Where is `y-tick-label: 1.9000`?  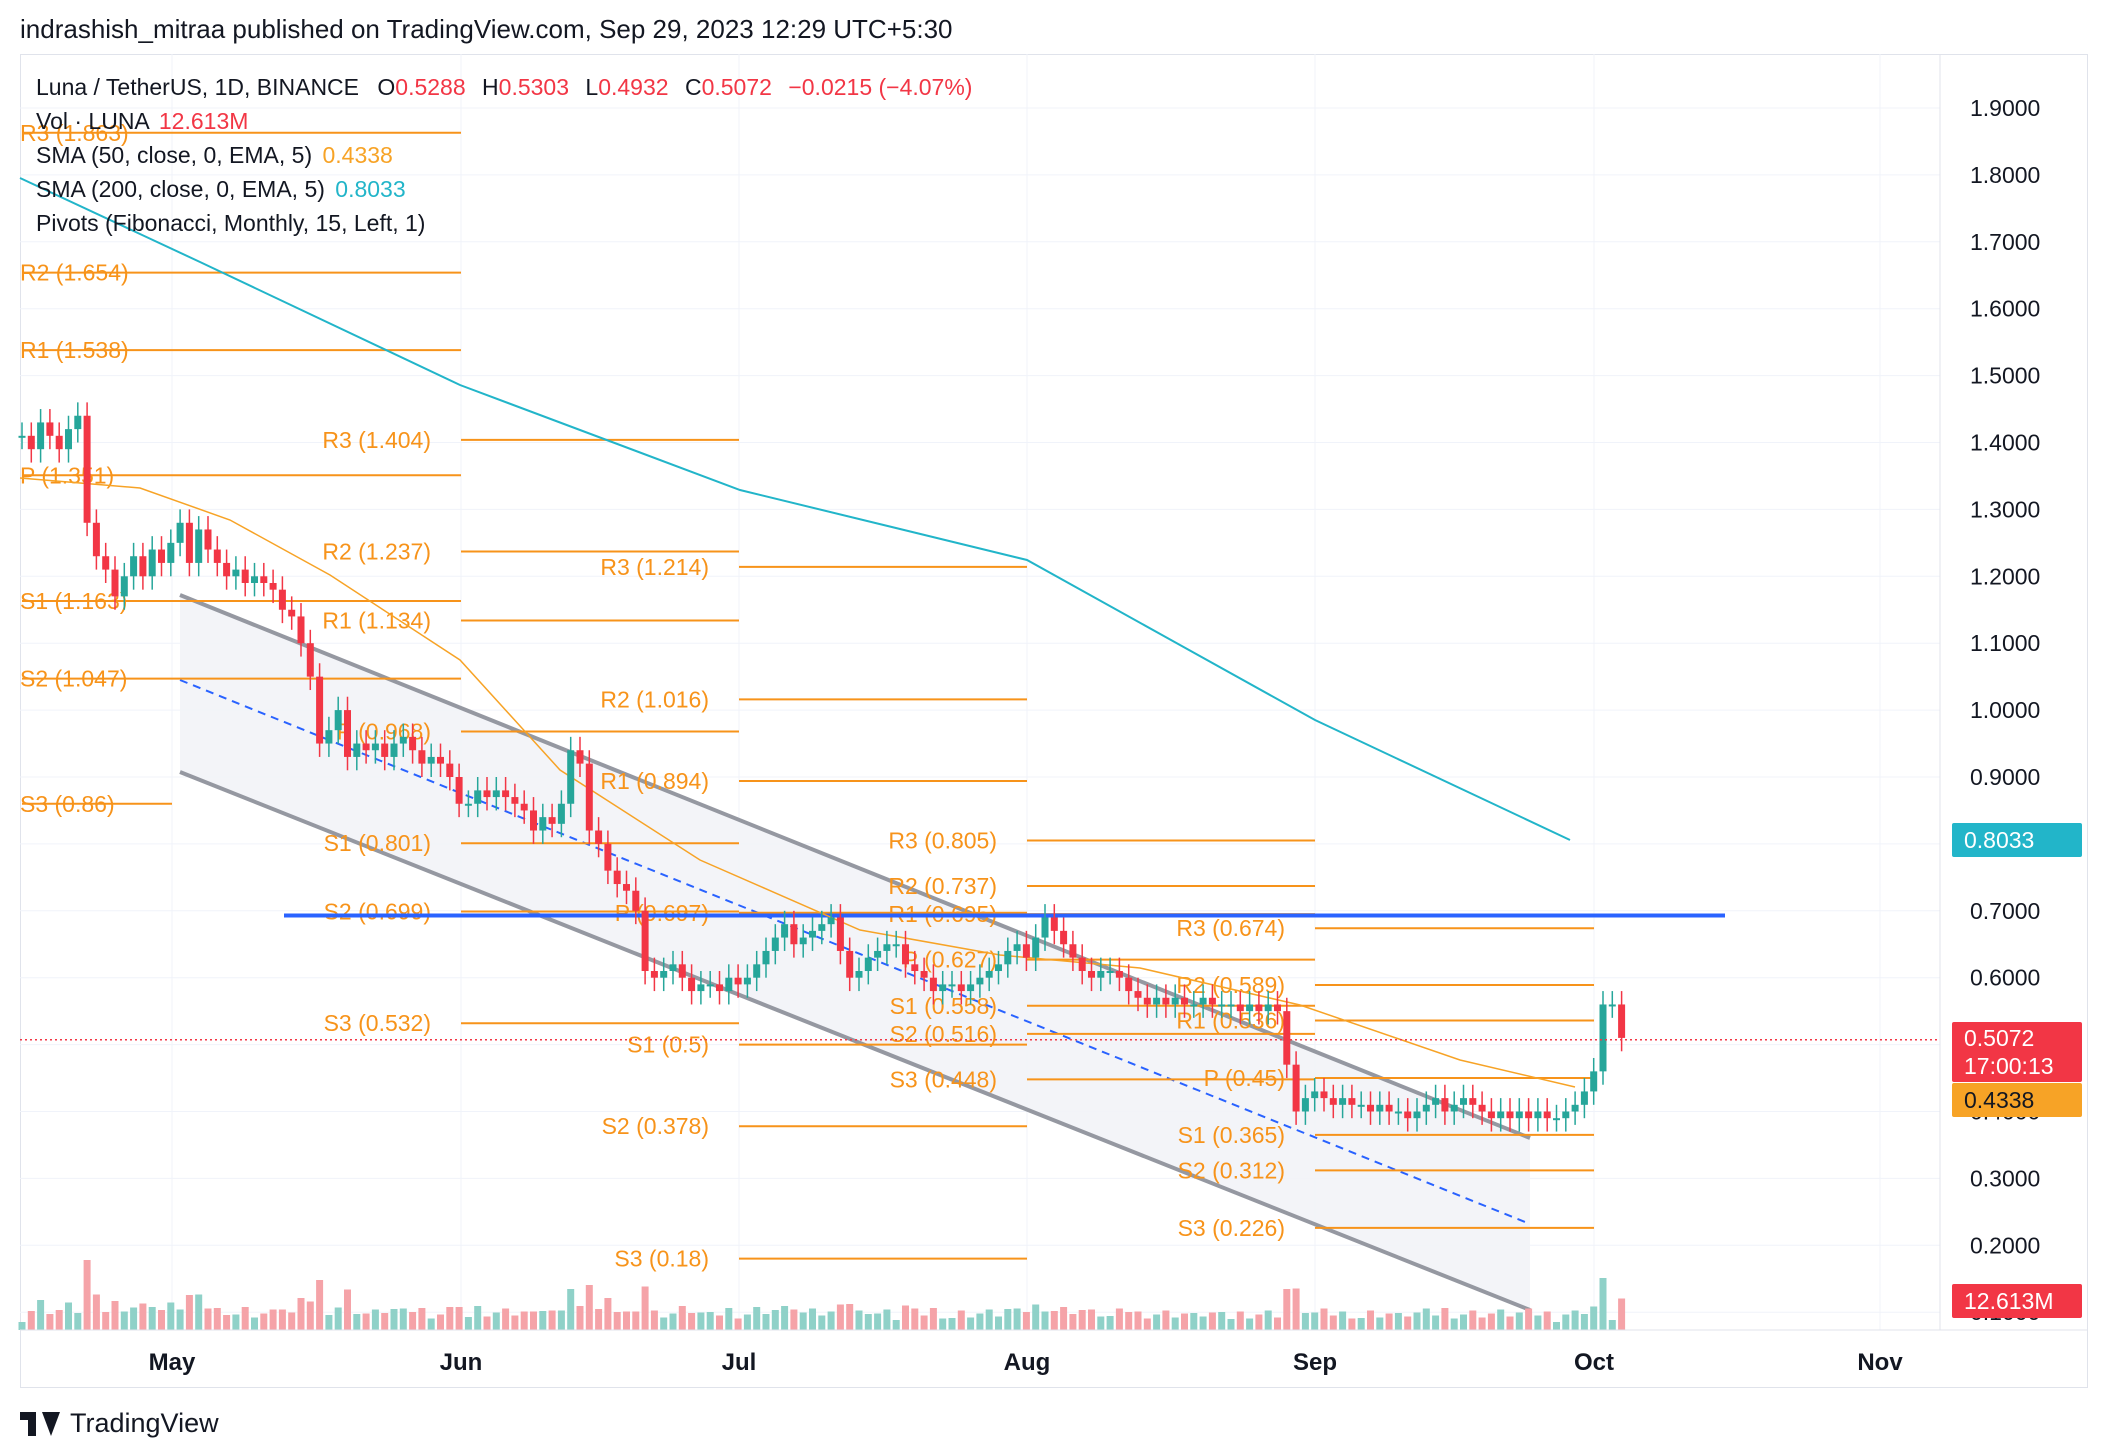
y-tick-label: 1.9000 is located at coordinates (2005, 108).